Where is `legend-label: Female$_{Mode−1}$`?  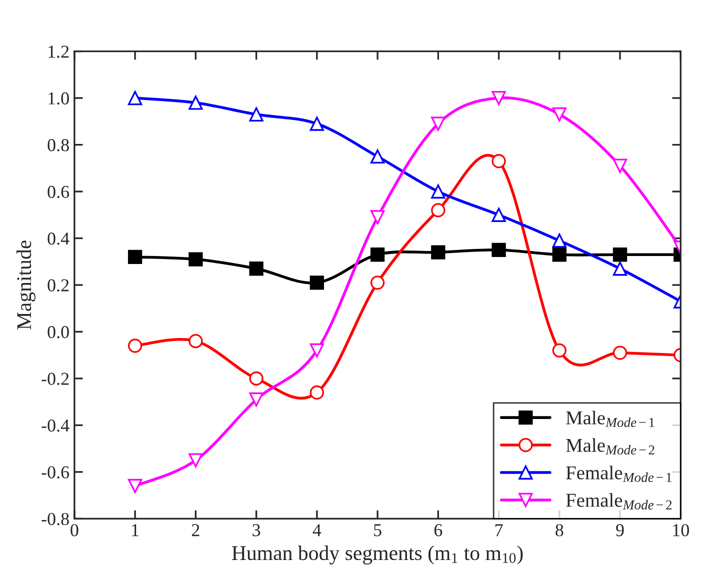
legend-label: Female$_{Mode−1}$ is located at coordinates (619, 474).